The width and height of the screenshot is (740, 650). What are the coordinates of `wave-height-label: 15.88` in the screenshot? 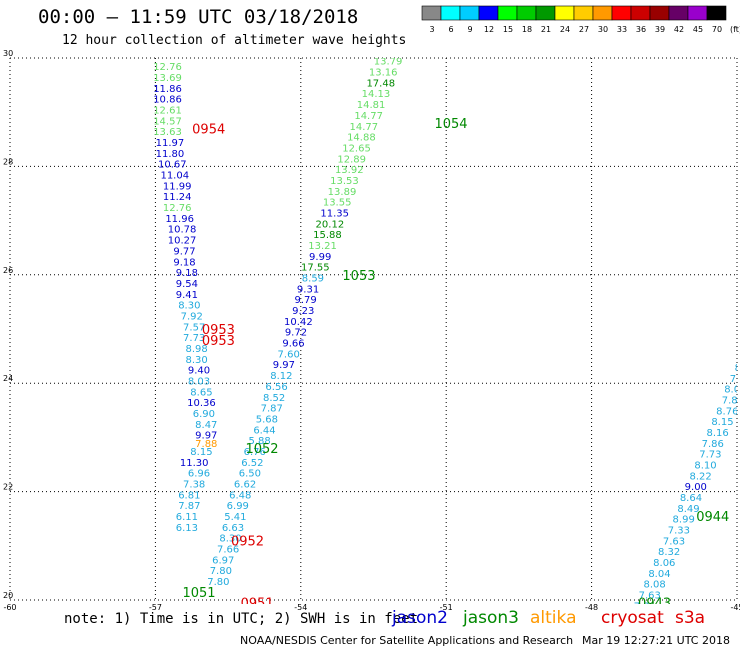 It's located at (327, 235).